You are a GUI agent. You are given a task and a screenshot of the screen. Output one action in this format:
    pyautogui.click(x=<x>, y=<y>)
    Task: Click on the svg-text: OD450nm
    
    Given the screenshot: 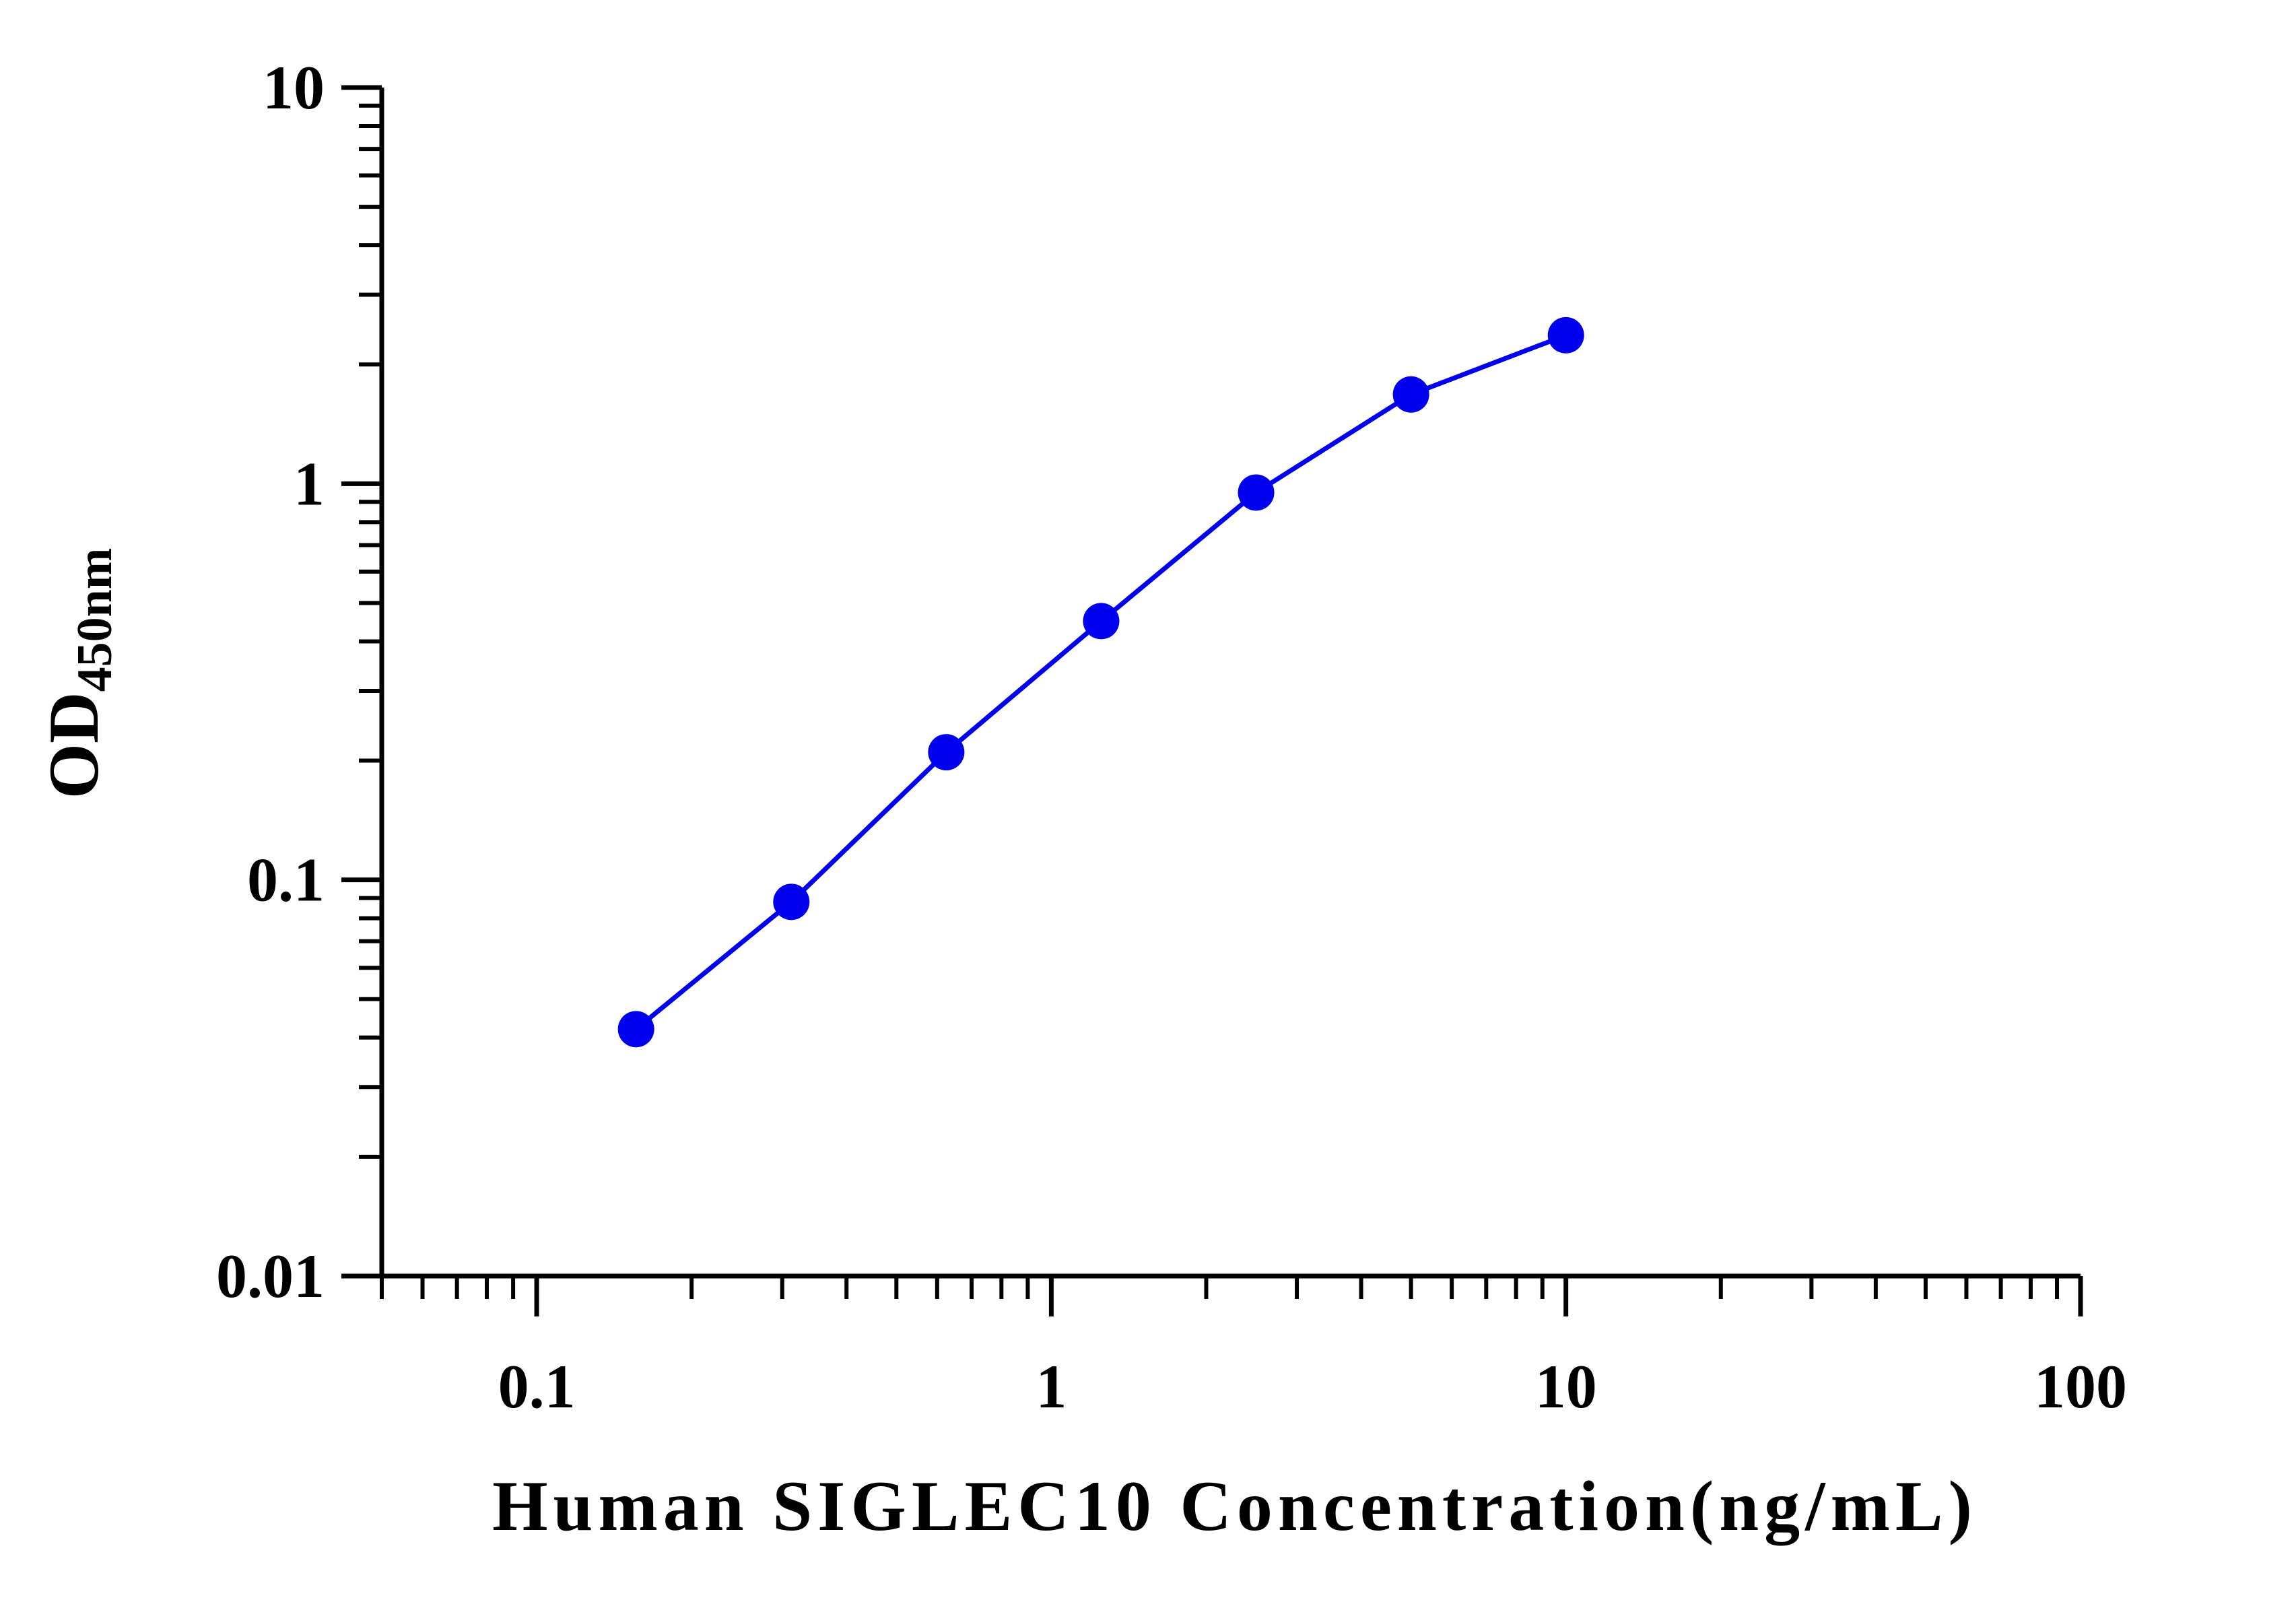 What is the action you would take?
    pyautogui.click(x=78, y=674)
    